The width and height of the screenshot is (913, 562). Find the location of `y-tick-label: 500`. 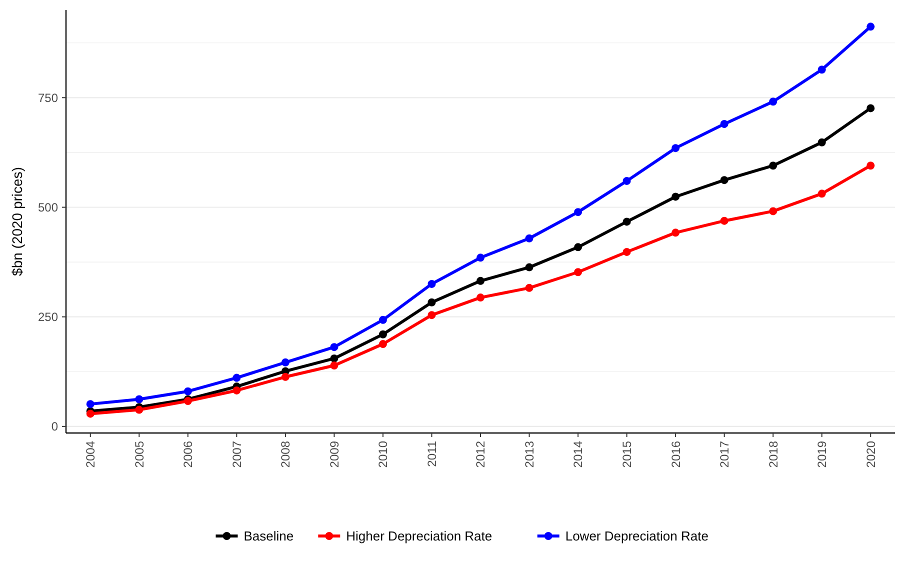

y-tick-label: 500 is located at coordinates (48, 207).